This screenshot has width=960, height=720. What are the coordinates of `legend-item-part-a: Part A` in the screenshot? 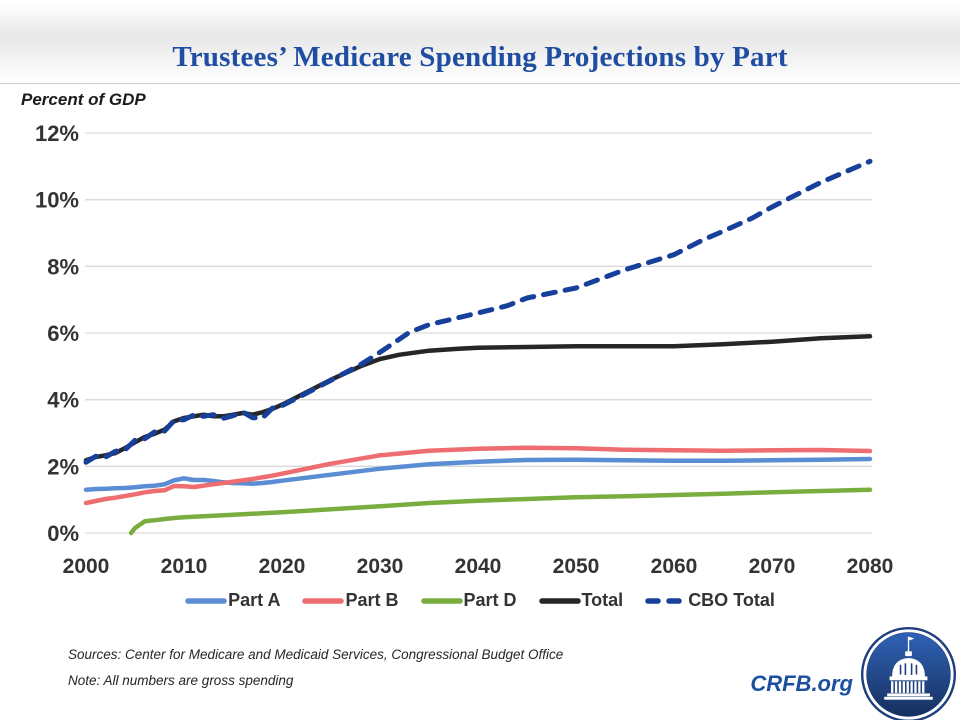 It's located at (232, 600).